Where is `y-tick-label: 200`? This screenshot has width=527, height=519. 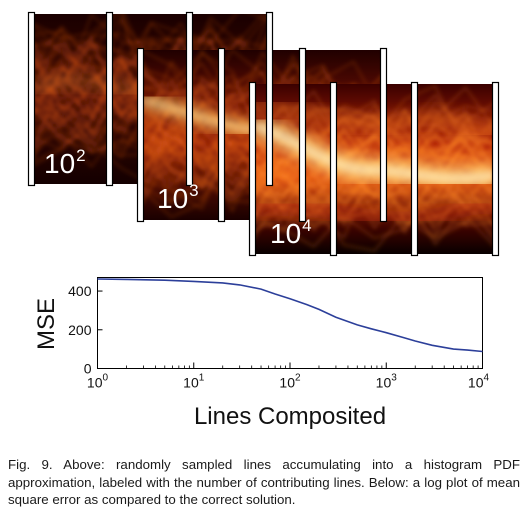 y-tick-label: 200 is located at coordinates (80, 330).